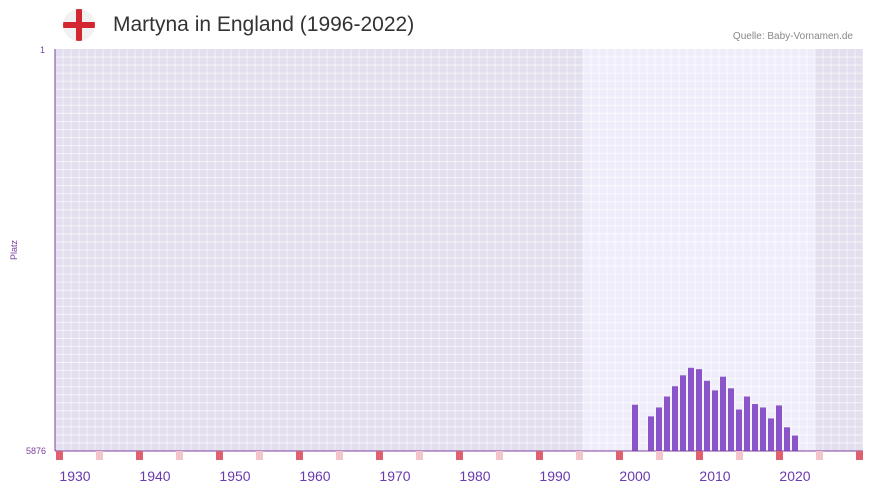 Image resolution: width=873 pixels, height=492 pixels. What do you see at coordinates (99, 455) in the screenshot?
I see `x-marker-1933` at bounding box center [99, 455].